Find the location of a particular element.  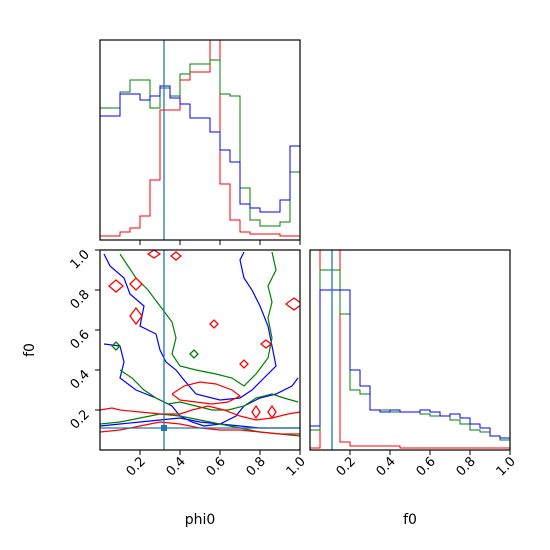

phi0-f0-contour-panel is located at coordinates (198, 352).